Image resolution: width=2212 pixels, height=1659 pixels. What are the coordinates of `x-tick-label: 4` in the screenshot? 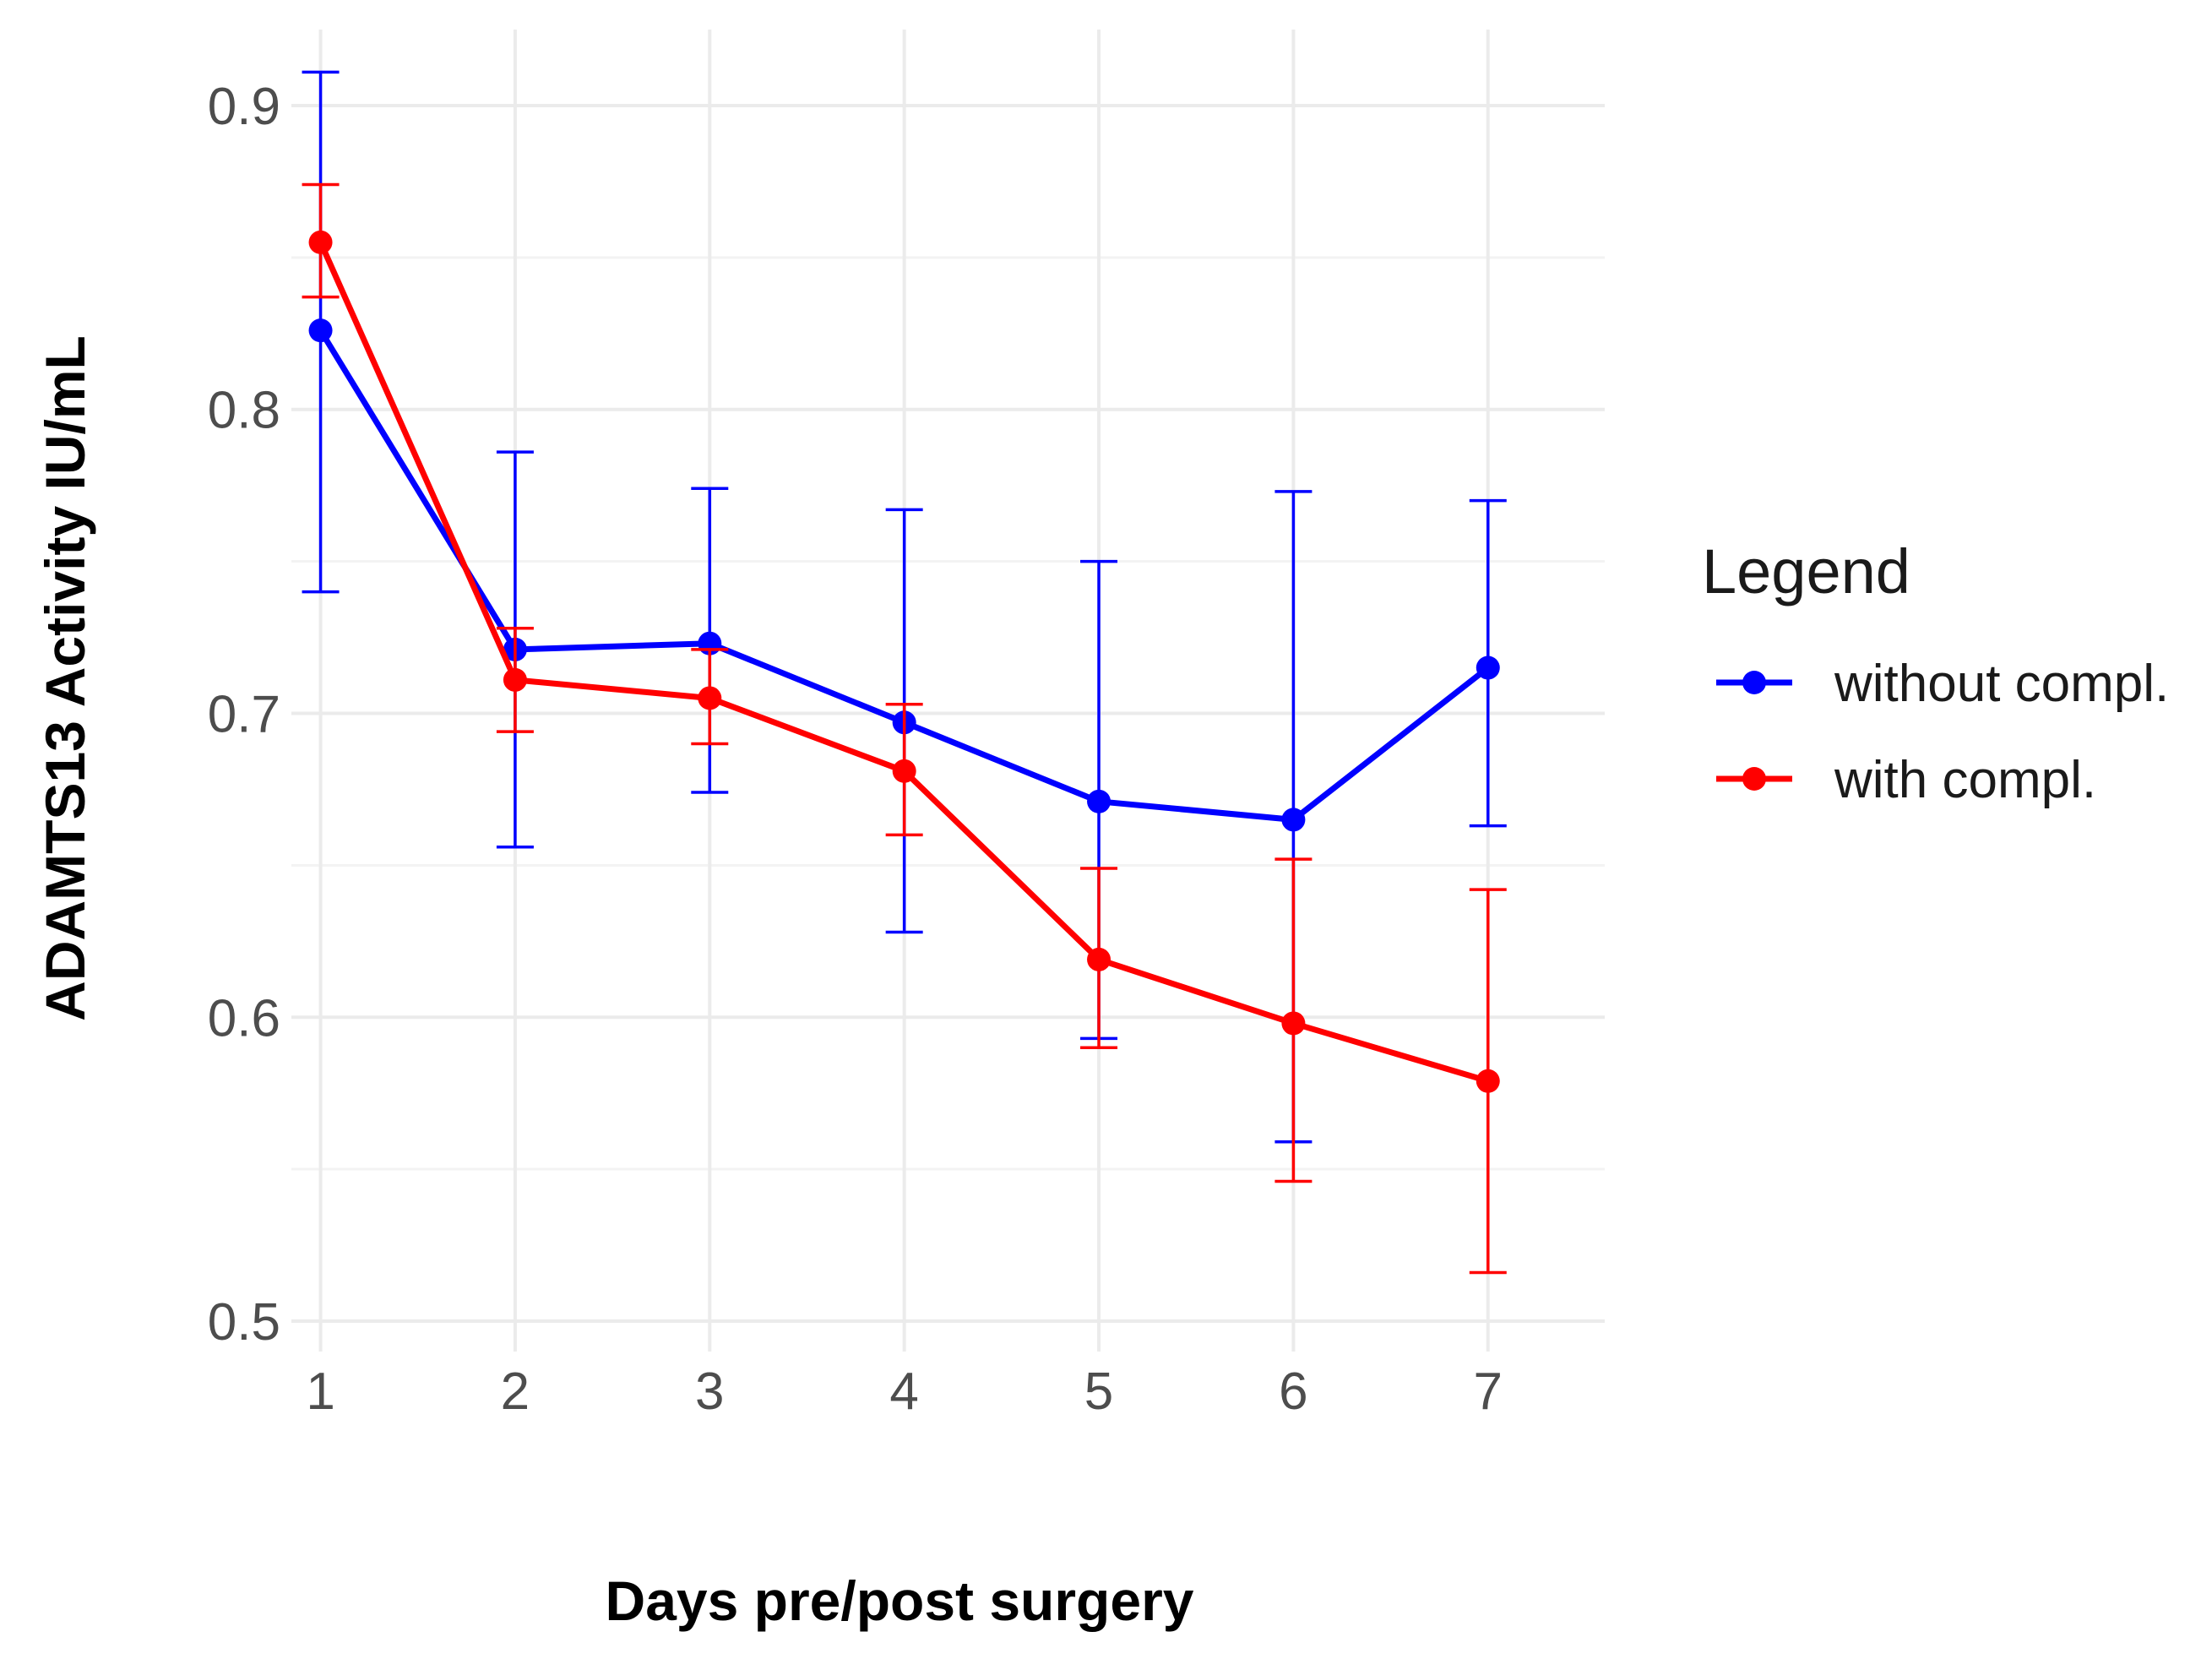 It's located at (903, 1392).